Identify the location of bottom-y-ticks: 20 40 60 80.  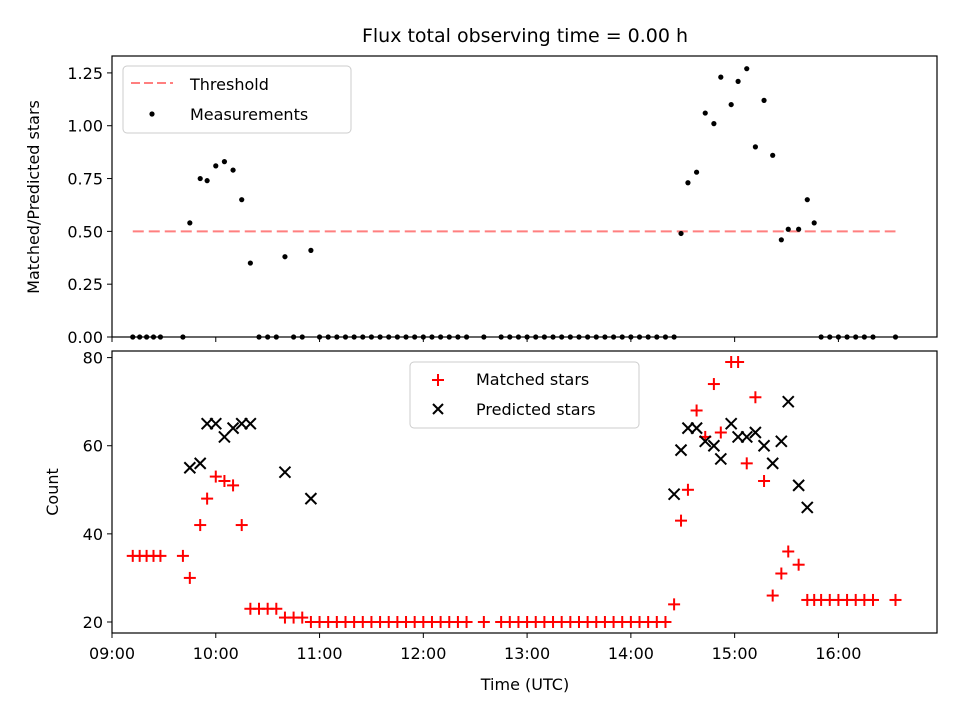
(97, 490).